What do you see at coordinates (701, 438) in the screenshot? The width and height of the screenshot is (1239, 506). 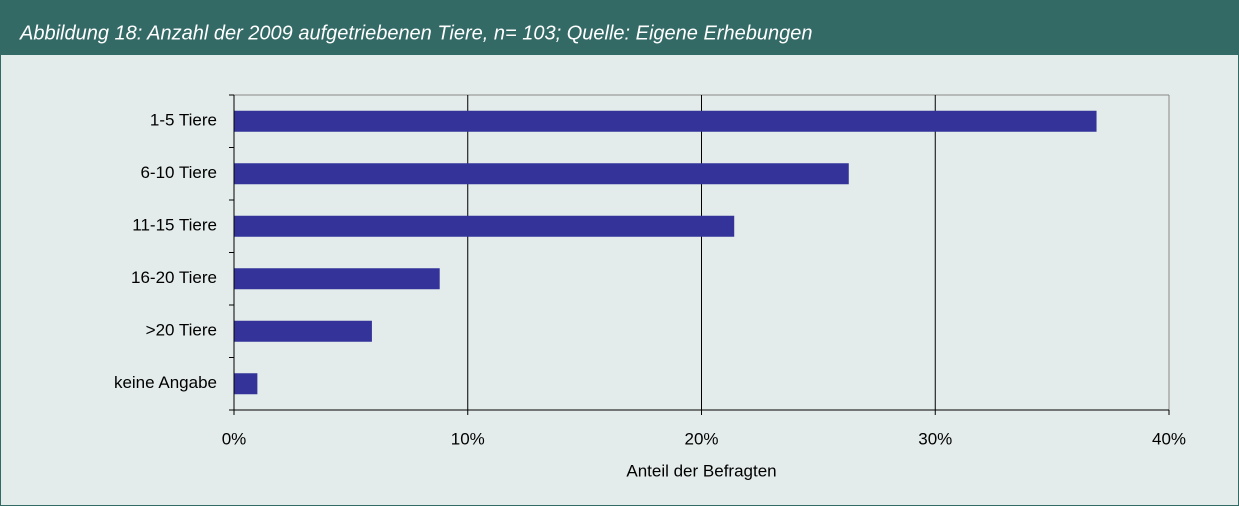 I see `x-tick-label: 20%` at bounding box center [701, 438].